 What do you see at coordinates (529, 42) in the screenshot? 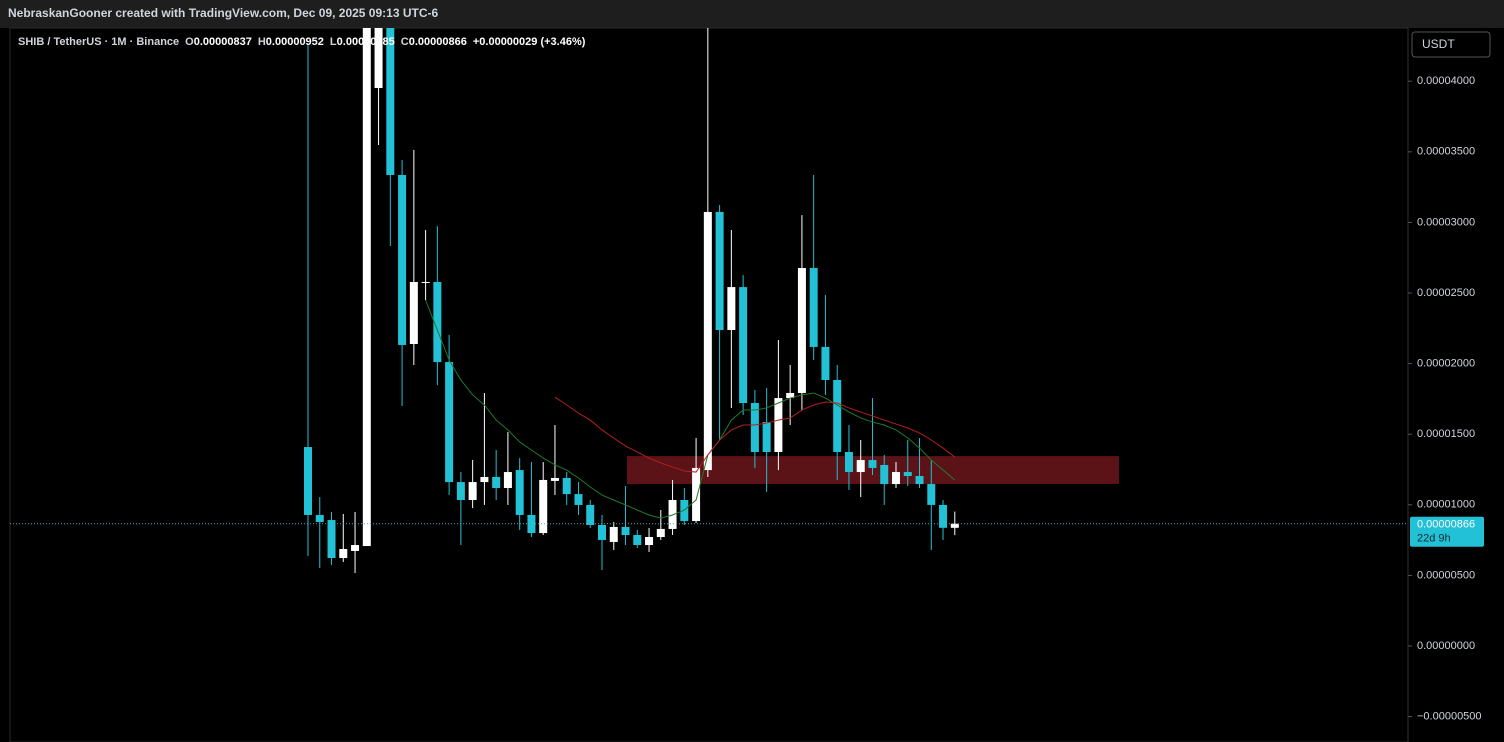
I see `legend-change: +0.00000029 (+3.46%)` at bounding box center [529, 42].